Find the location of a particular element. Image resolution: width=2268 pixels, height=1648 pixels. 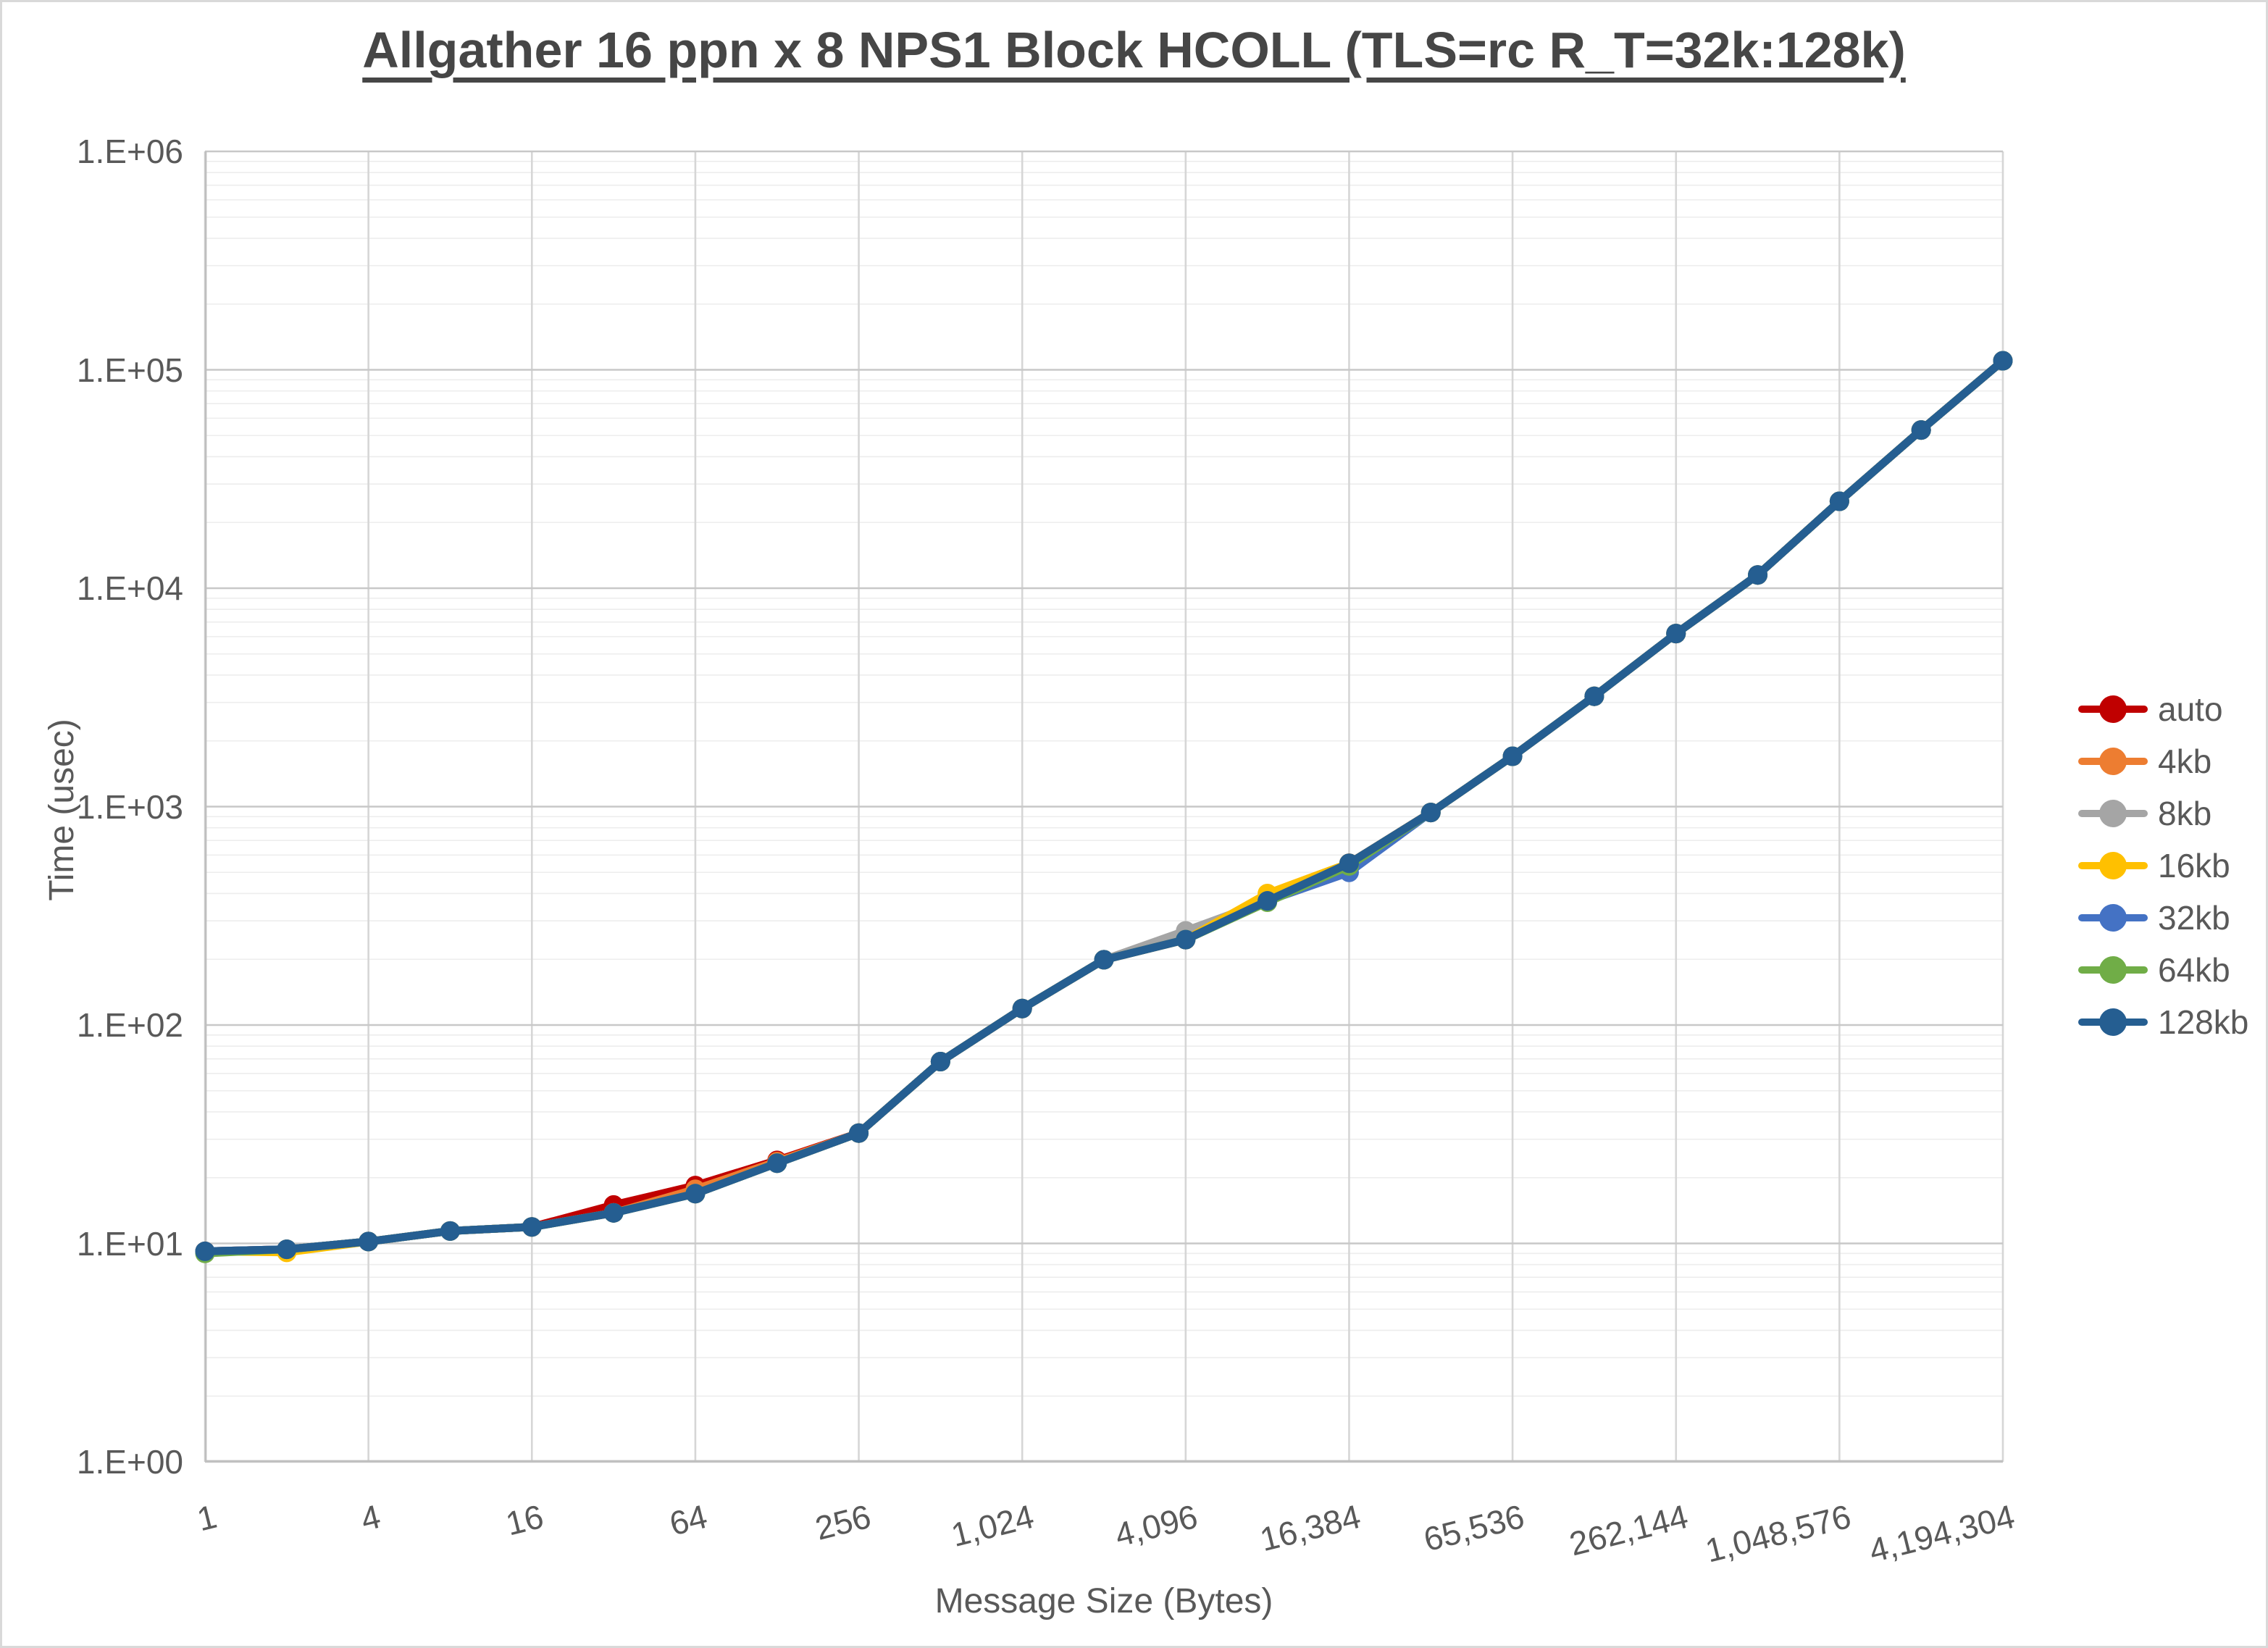

x-tick-label: 262,144 is located at coordinates (1629, 1530).